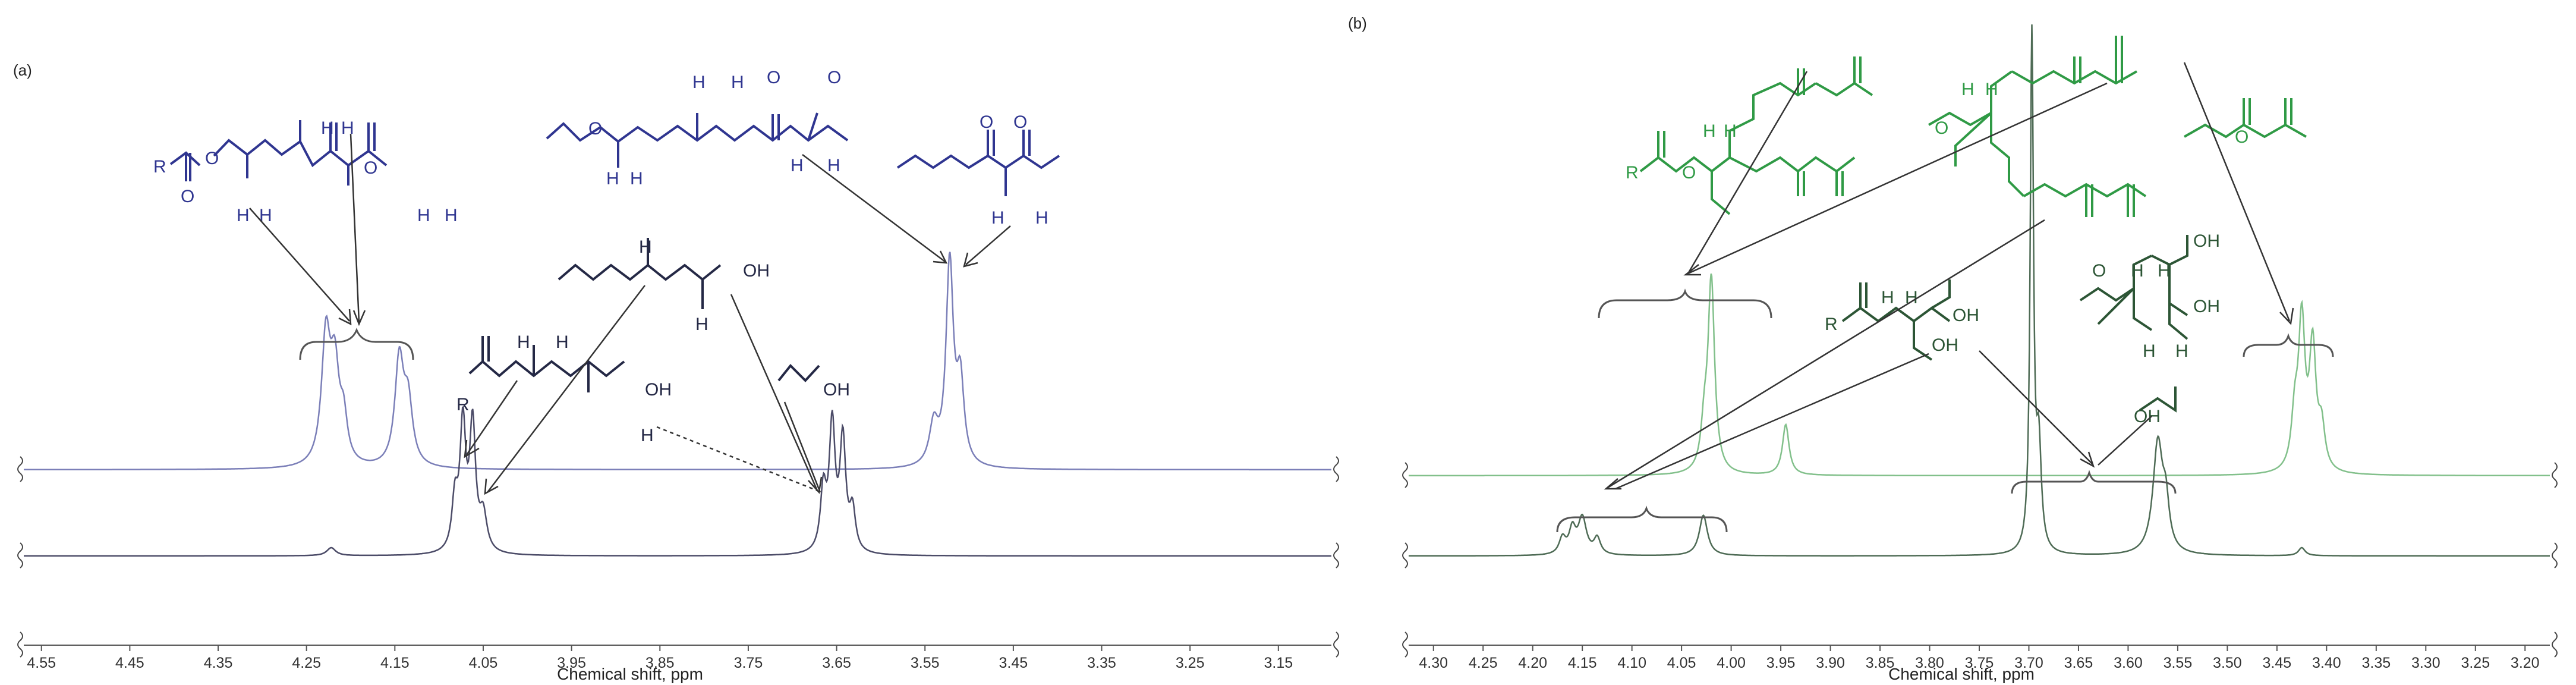  What do you see at coordinates (2227, 663) in the screenshot?
I see `x-tick-label: 3.50` at bounding box center [2227, 663].